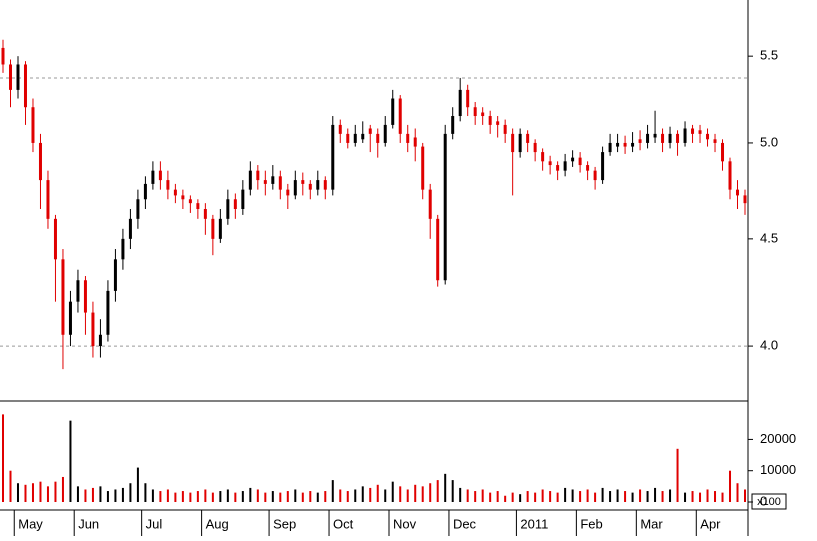 Image resolution: width=817 pixels, height=541 pixels. Describe the element at coordinates (465, 523) in the screenshot. I see `x-tick-label: Dec` at that location.